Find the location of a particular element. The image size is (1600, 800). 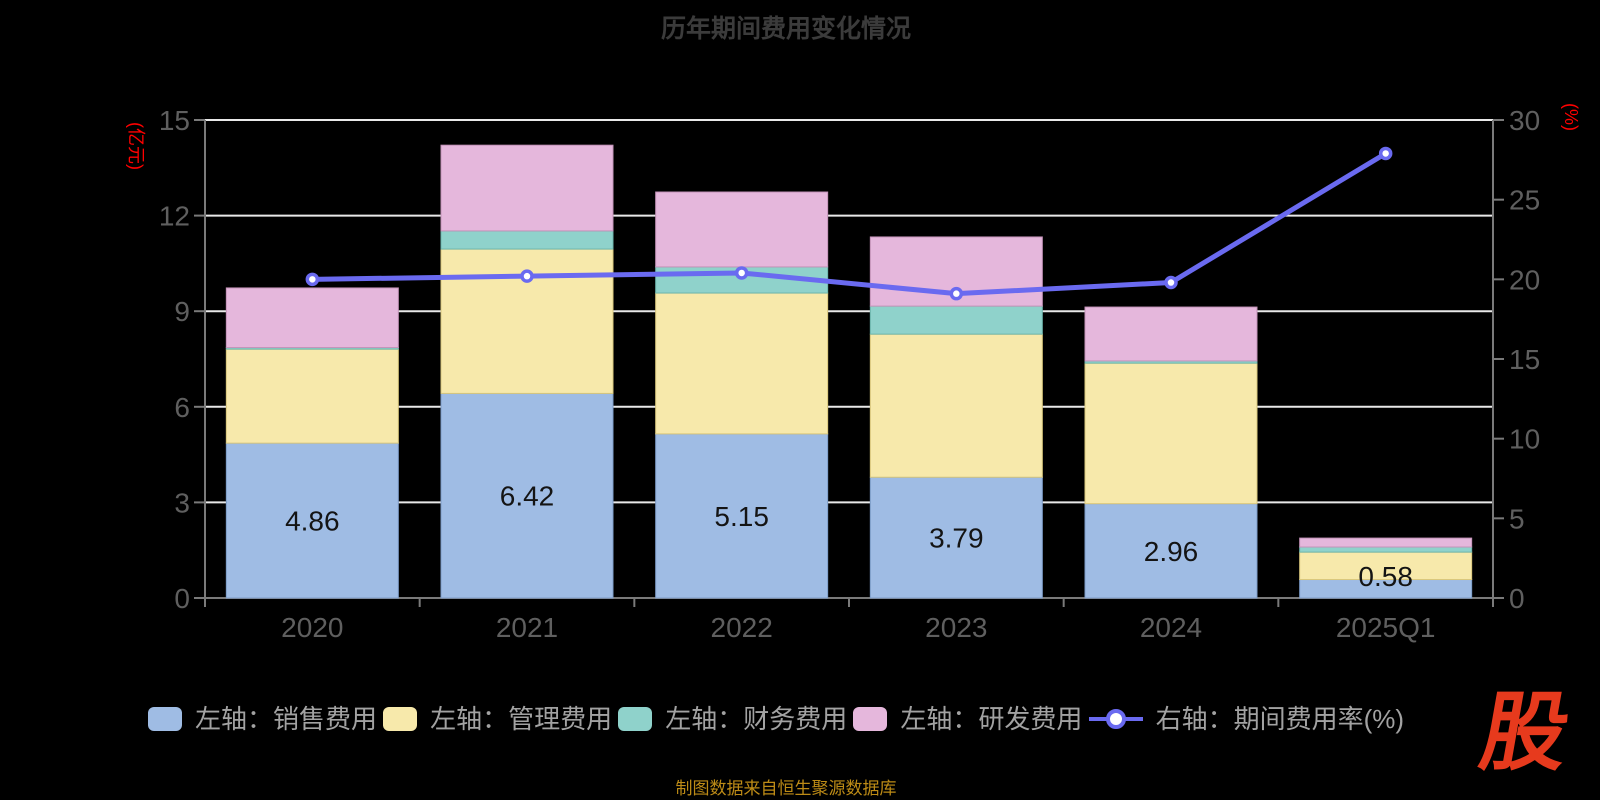

right-axis-tick-label: 25 is located at coordinates (1524, 200).